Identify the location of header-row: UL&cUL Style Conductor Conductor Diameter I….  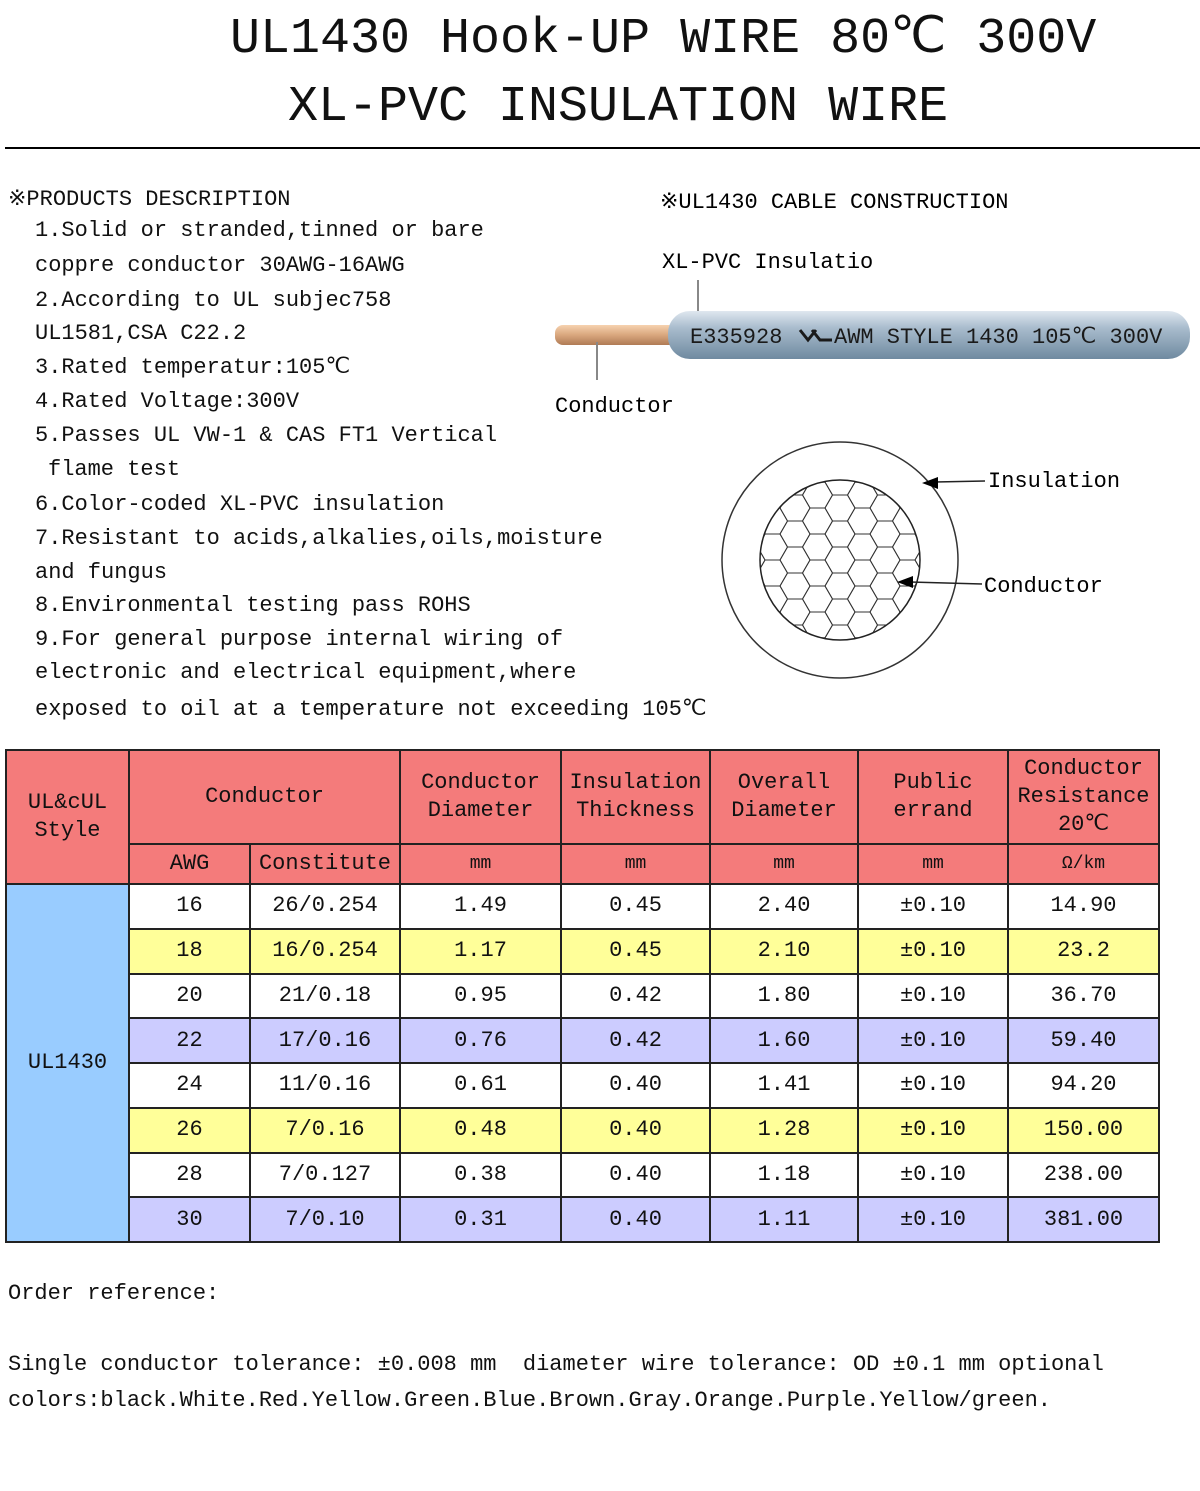
(582, 817).